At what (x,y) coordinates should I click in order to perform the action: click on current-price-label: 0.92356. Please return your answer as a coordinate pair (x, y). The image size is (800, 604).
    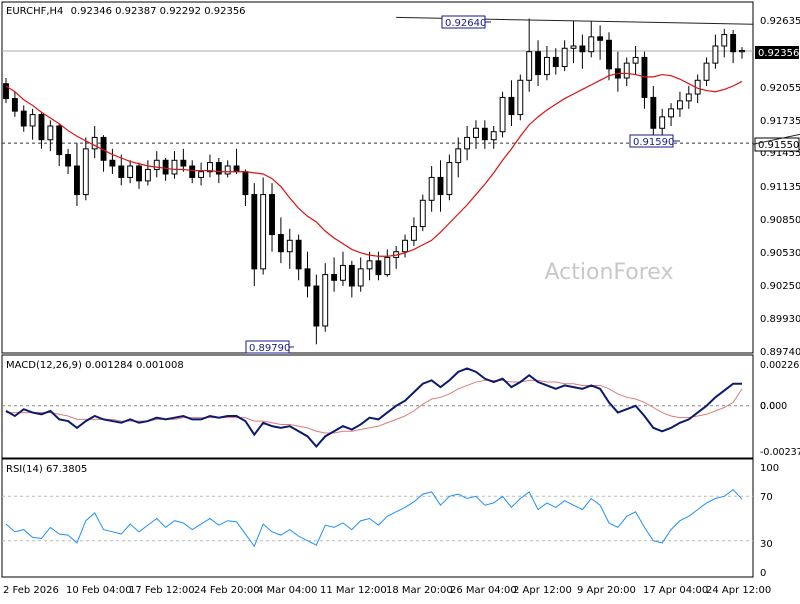
    Looking at the image, I should click on (778, 53).